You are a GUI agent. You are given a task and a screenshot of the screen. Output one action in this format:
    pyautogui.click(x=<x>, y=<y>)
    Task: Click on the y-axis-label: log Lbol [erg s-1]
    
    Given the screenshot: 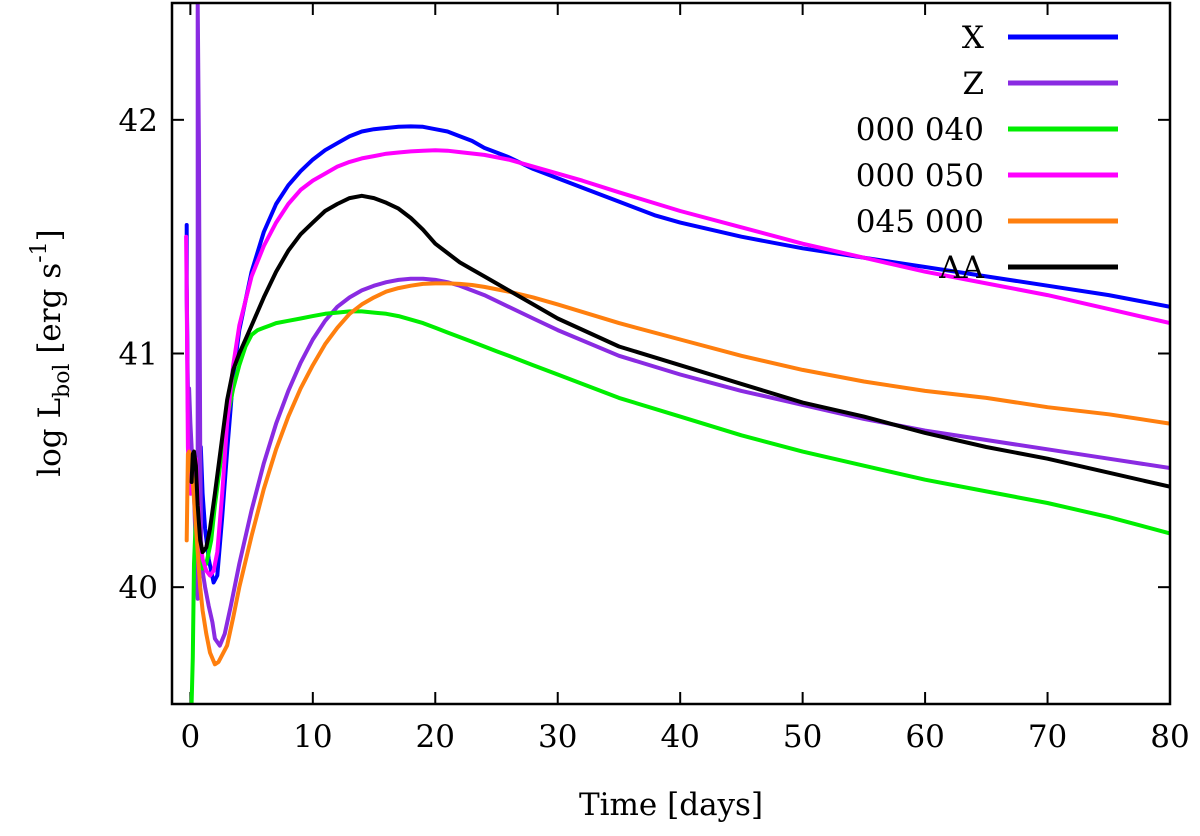 What is the action you would take?
    pyautogui.click(x=51, y=353)
    